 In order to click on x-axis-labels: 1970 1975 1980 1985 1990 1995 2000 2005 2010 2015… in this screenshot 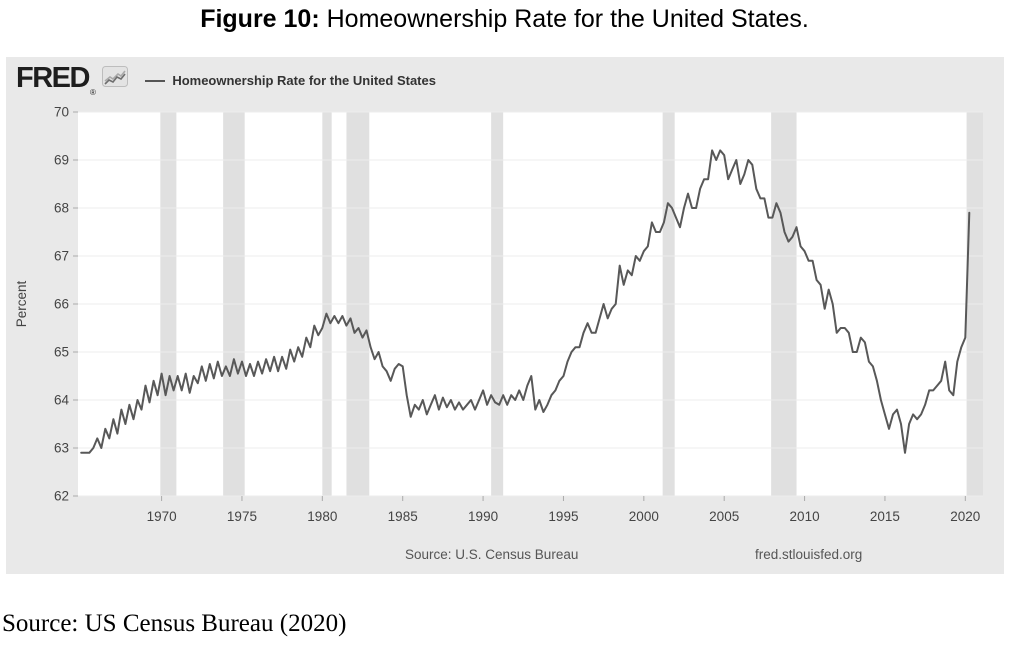, I will do `click(563, 510)`.